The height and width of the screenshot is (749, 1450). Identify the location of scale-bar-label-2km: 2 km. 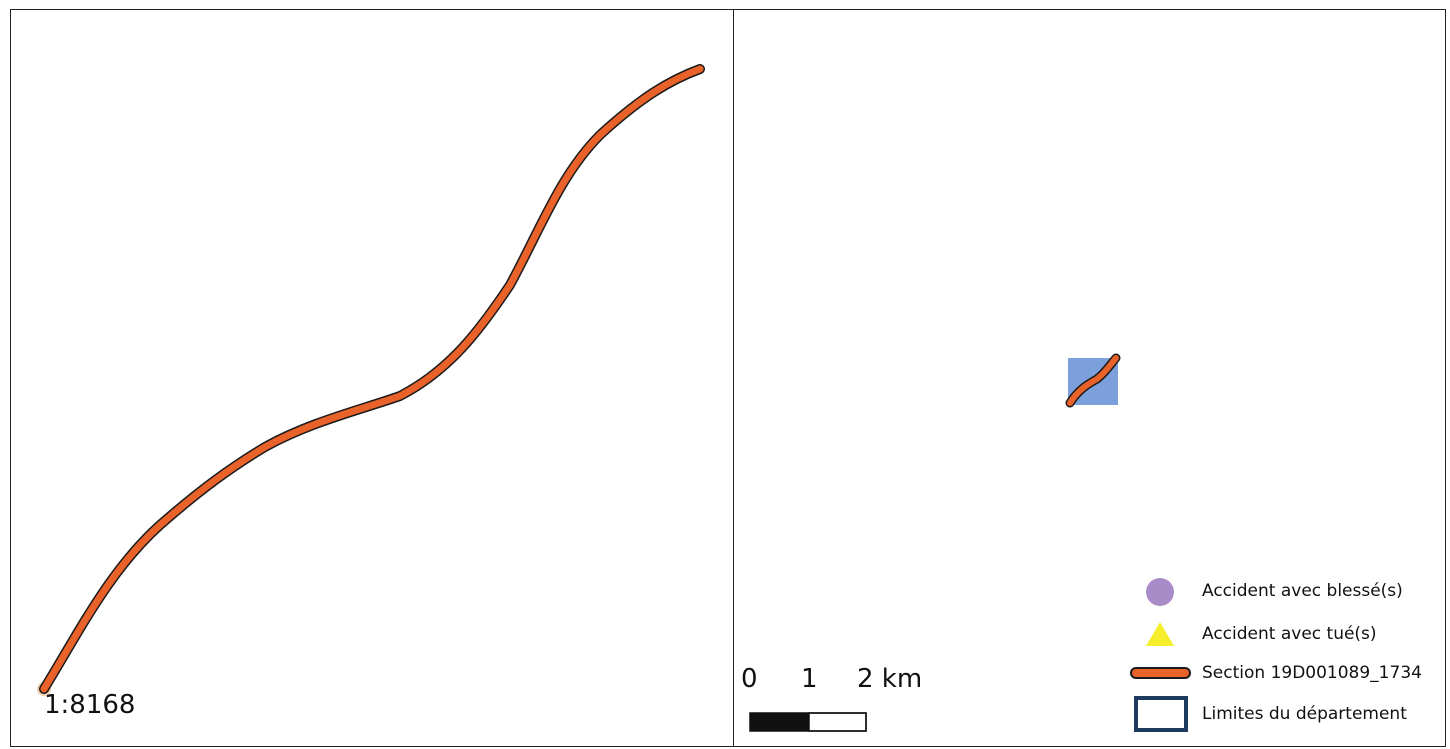
(890, 679).